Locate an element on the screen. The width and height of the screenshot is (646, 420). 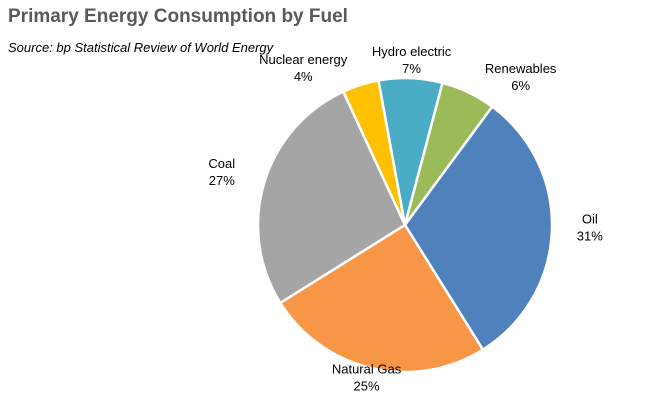
slice-label-nuclear-energy: Nuclear energy is located at coordinates (303, 59).